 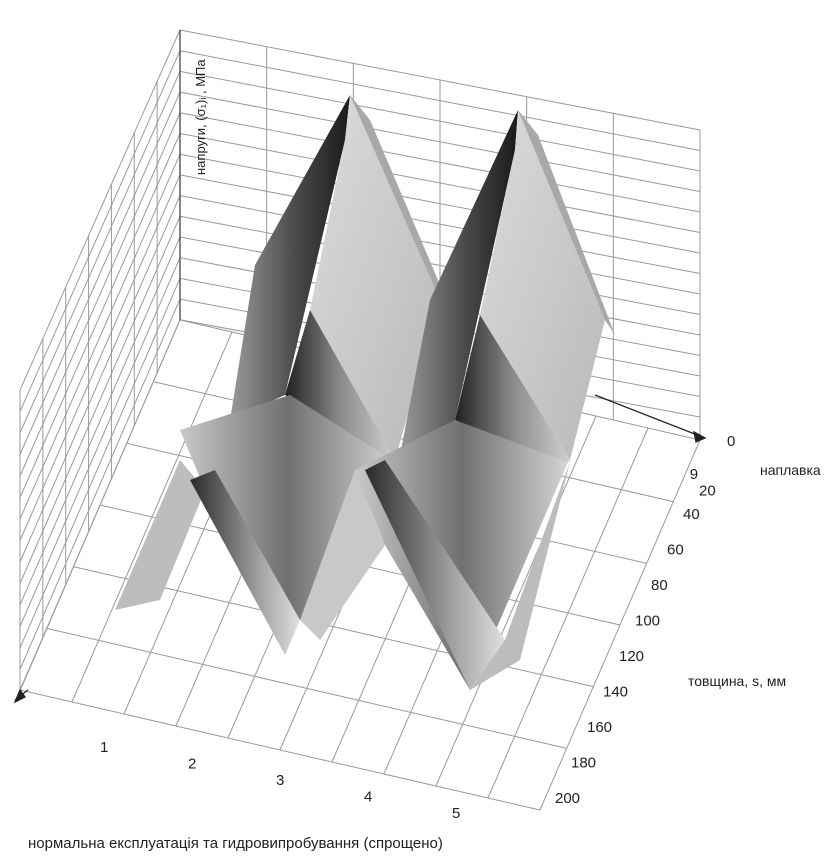 I want to click on ridge-2-crest, so click(x=566, y=222).